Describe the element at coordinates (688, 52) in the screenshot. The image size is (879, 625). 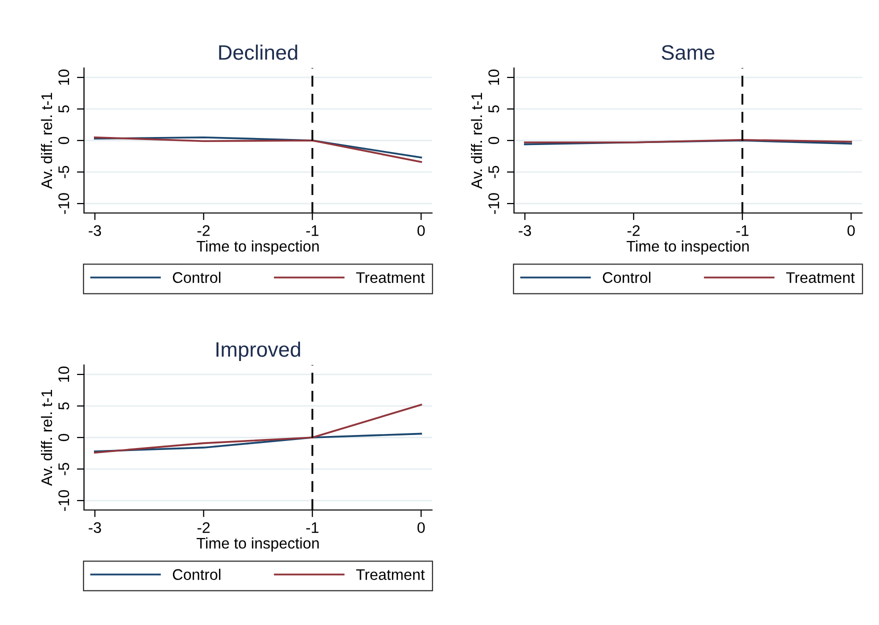
I see `chart-title: Same` at that location.